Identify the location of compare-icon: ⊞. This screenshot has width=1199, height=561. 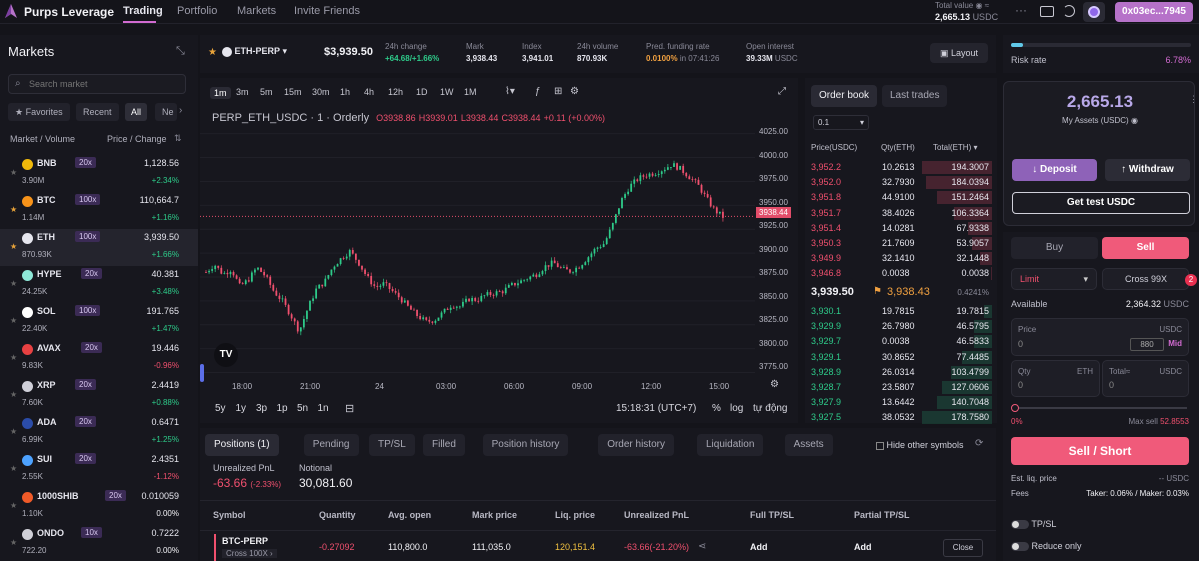
(558, 91).